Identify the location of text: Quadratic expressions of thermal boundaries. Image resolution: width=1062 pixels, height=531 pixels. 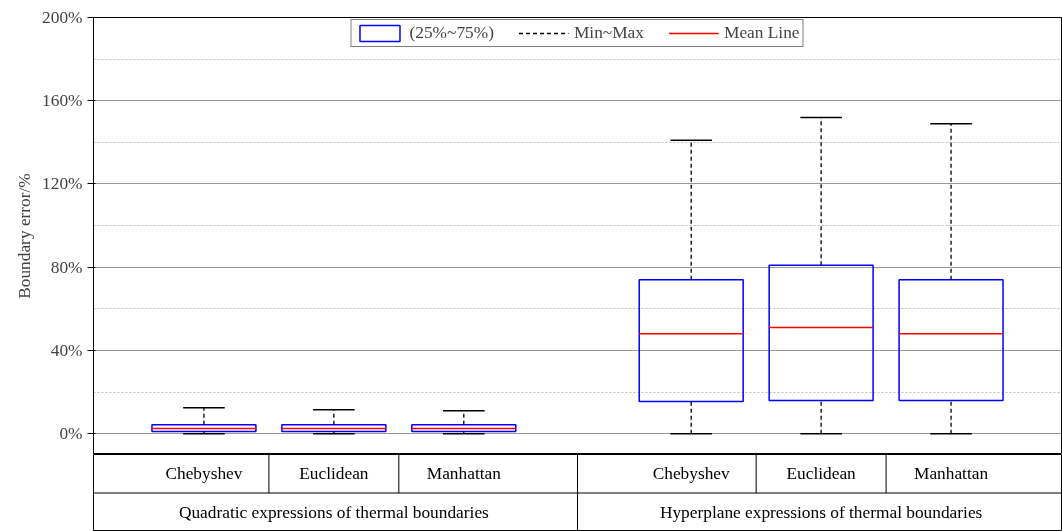
(334, 512).